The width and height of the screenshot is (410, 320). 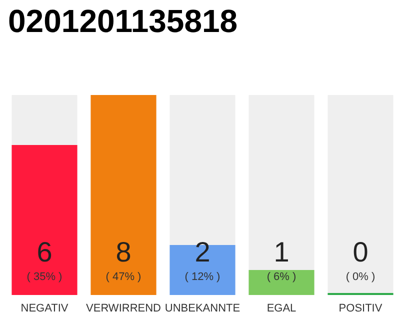 What do you see at coordinates (44, 259) in the screenshot?
I see `data-label: 6 ( 35% )` at bounding box center [44, 259].